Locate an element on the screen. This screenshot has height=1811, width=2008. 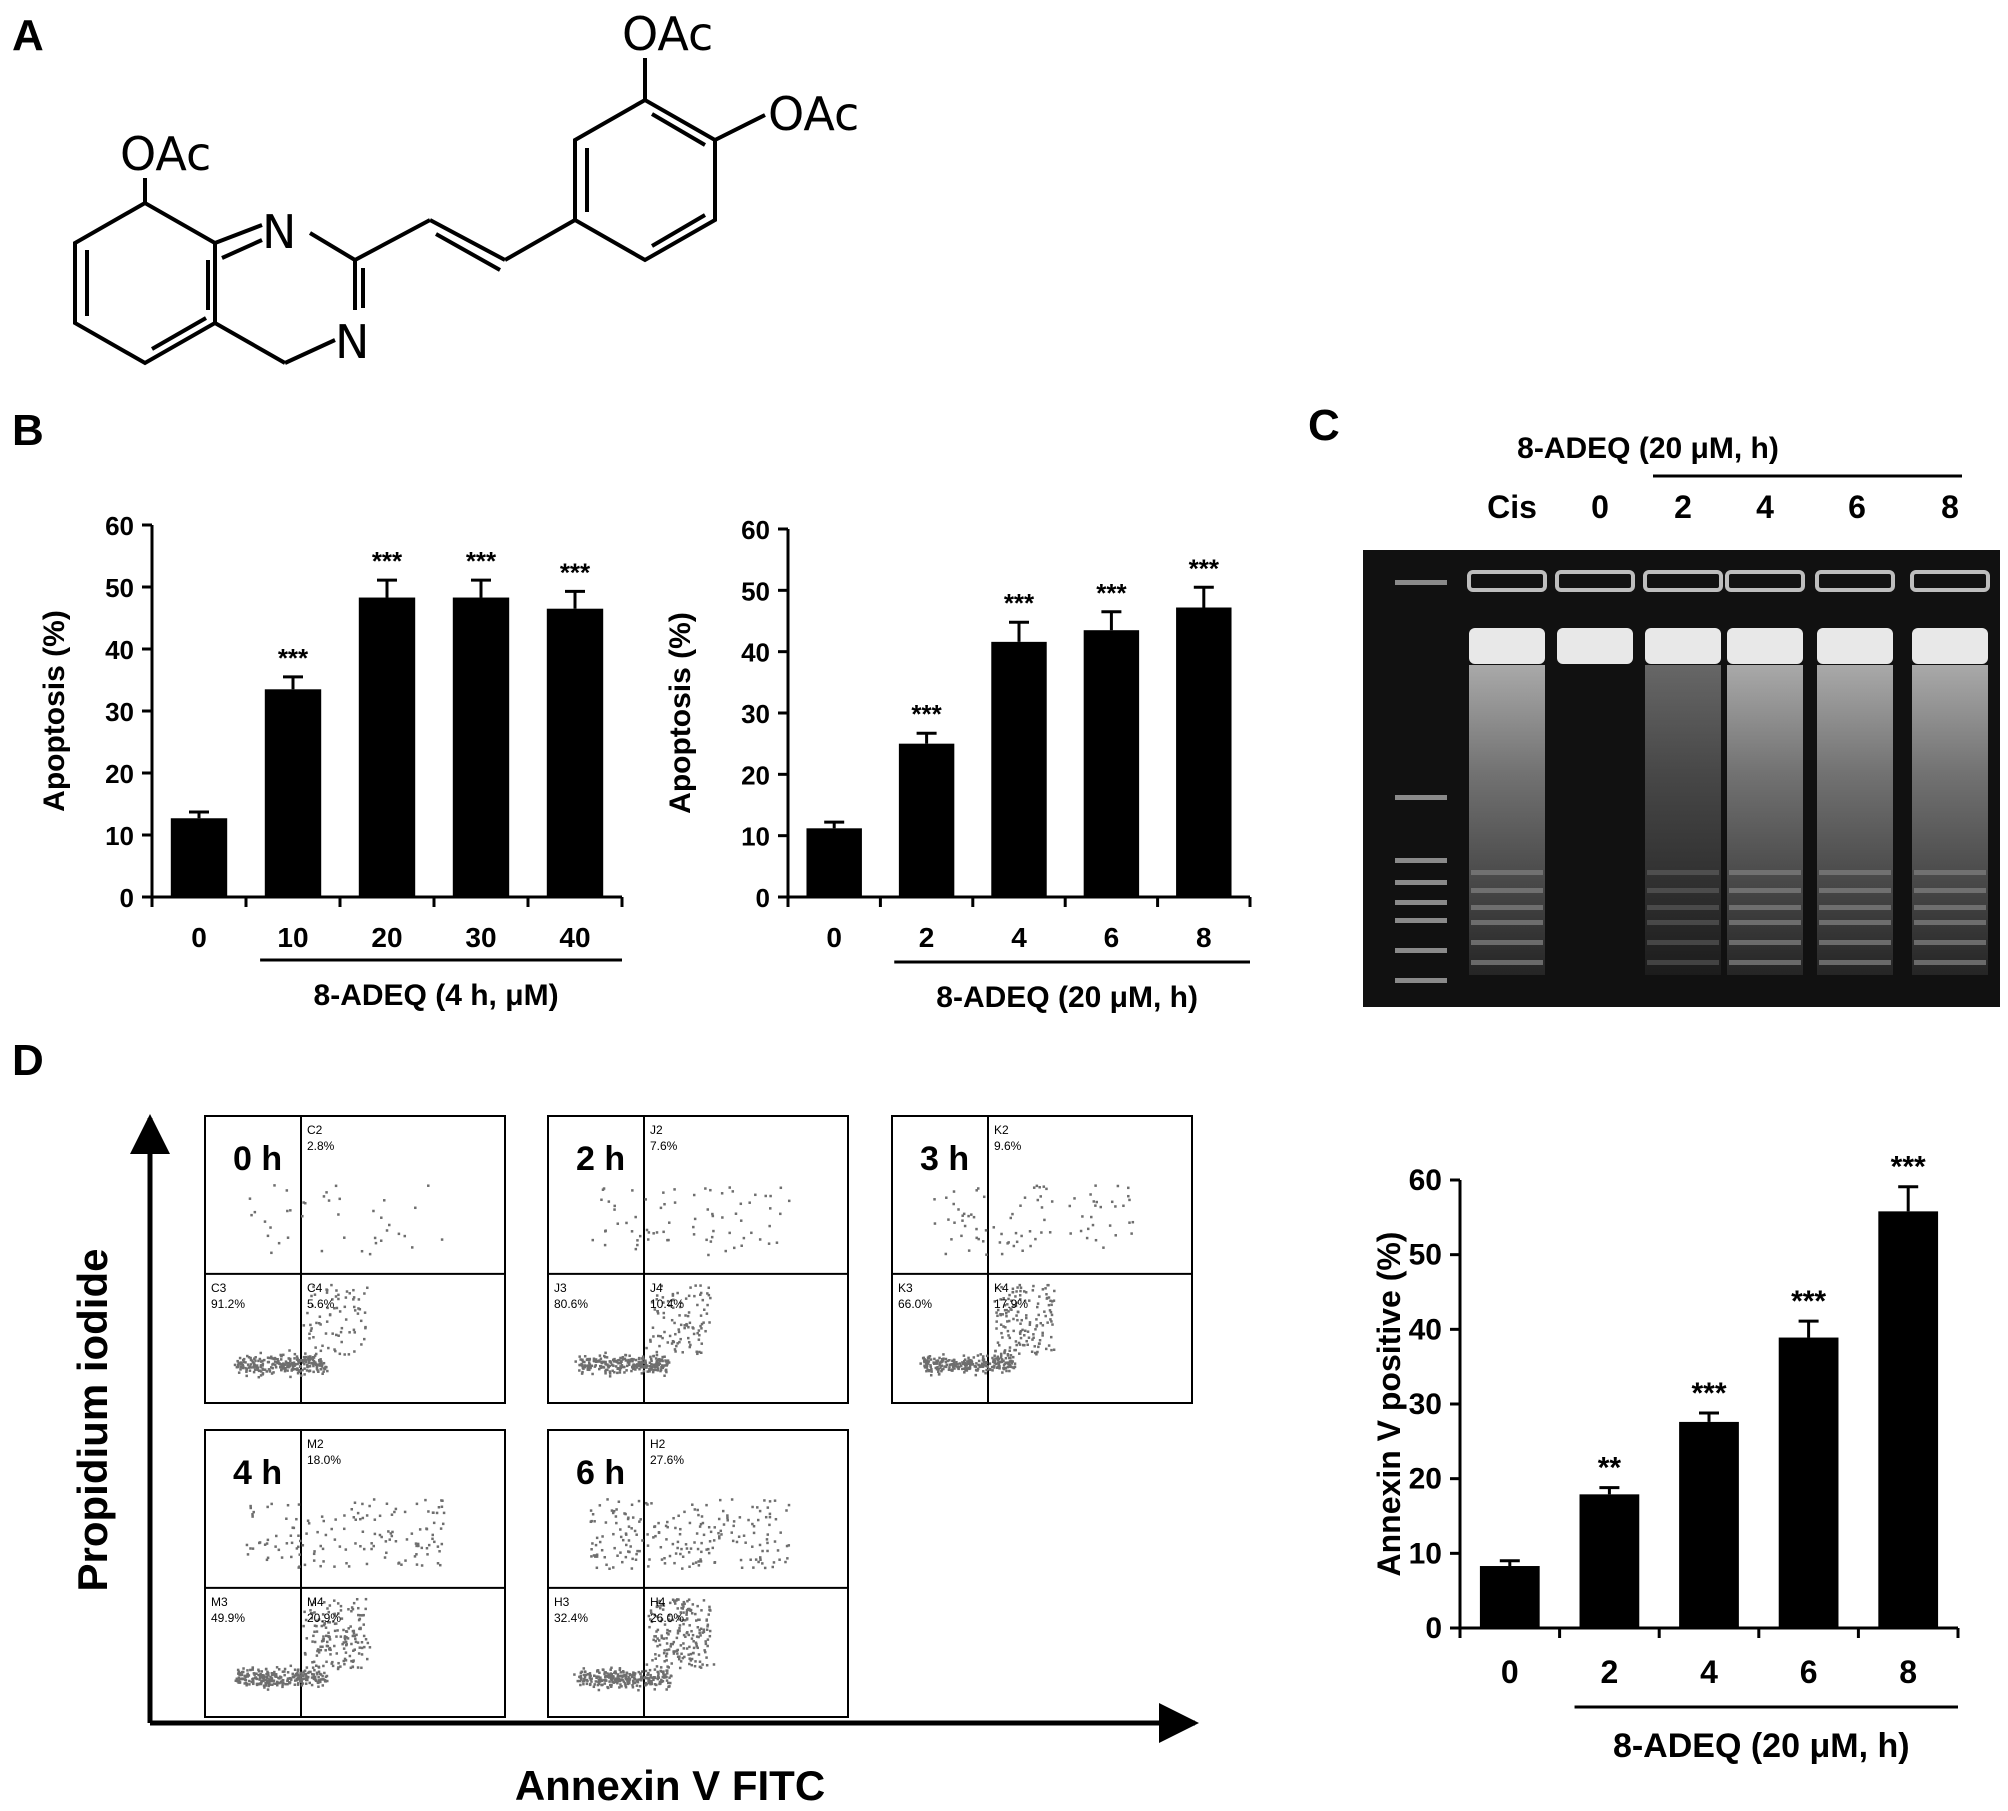
gel-well is located at coordinates (1683, 581).